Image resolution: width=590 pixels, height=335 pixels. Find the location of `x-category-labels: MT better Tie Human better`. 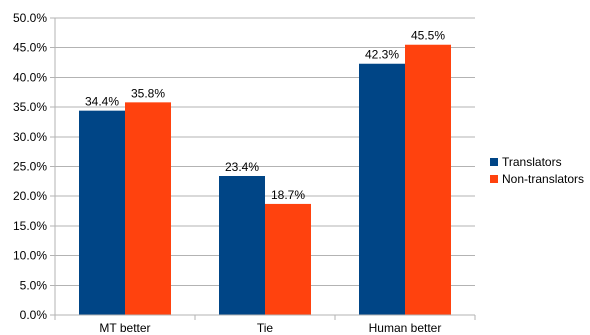

x-category-labels: MT better Tie Human better is located at coordinates (270, 328).